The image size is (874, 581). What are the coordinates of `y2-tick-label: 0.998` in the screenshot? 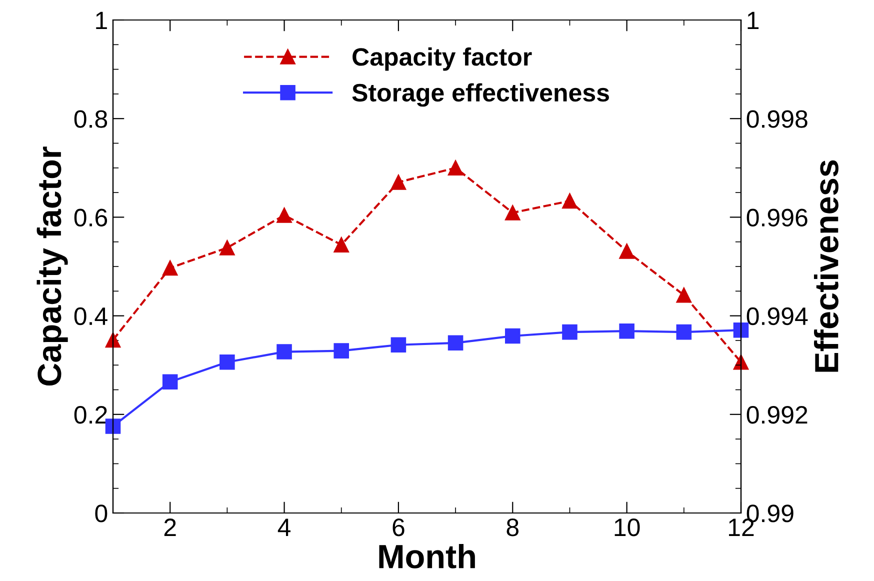 It's located at (777, 119).